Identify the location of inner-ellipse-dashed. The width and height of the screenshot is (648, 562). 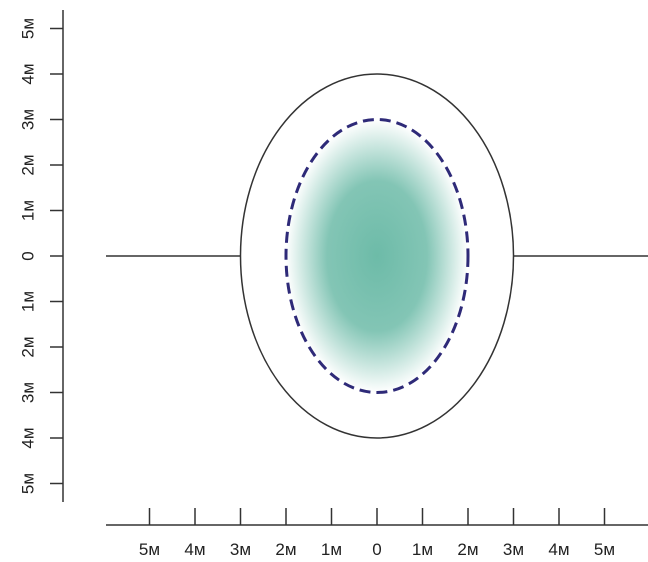
(377, 256).